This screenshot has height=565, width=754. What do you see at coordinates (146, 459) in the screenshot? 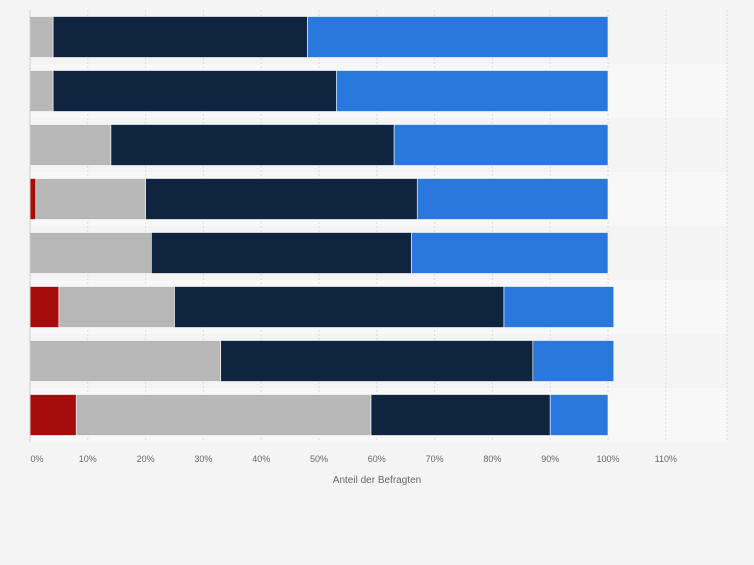
I see `x-tick-label: 20%` at bounding box center [146, 459].